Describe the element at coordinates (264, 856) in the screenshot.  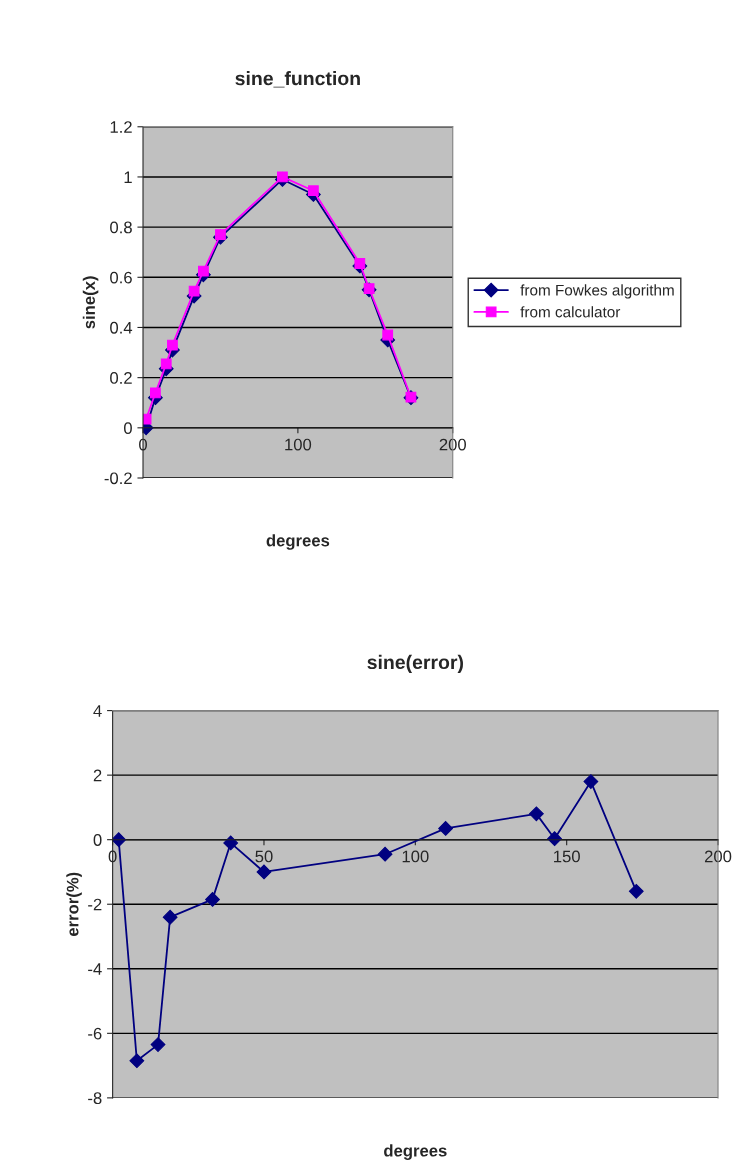
I see `x-tick-label: 50` at that location.